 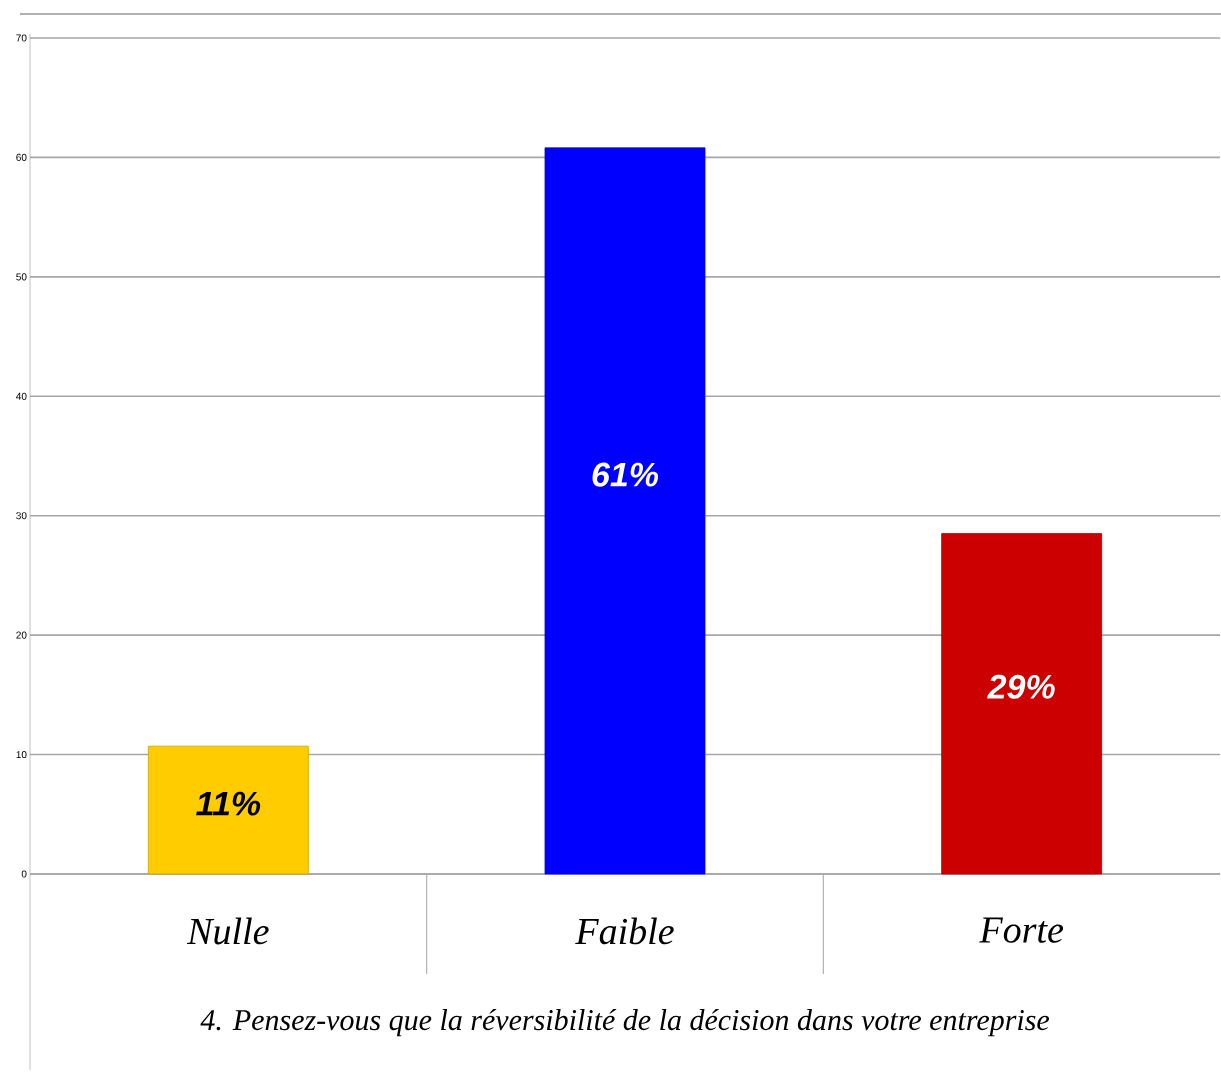 What do you see at coordinates (21, 157) in the screenshot?
I see `y-tick-label: 60` at bounding box center [21, 157].